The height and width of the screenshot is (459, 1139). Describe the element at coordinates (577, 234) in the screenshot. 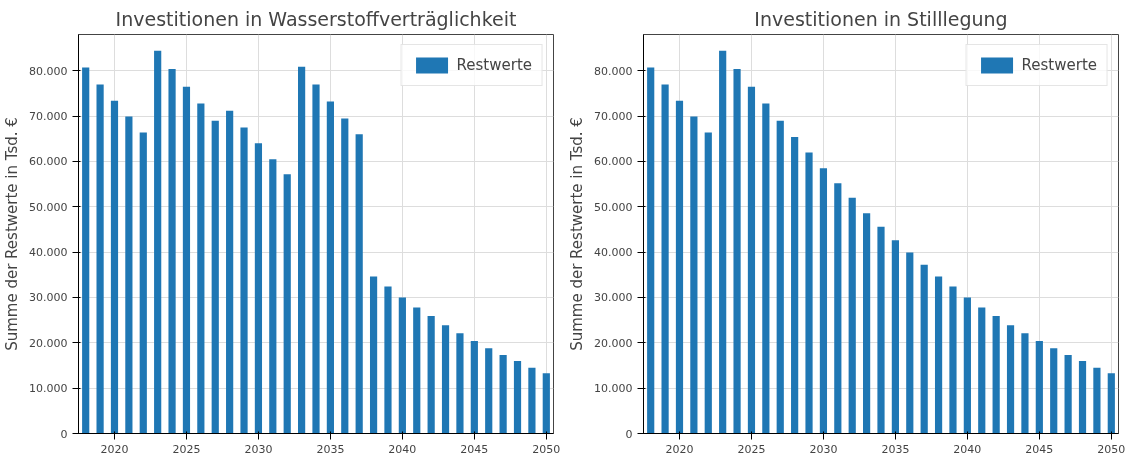

I see `y-axis-title: Summe der Restwerte in Tsd. €` at that location.